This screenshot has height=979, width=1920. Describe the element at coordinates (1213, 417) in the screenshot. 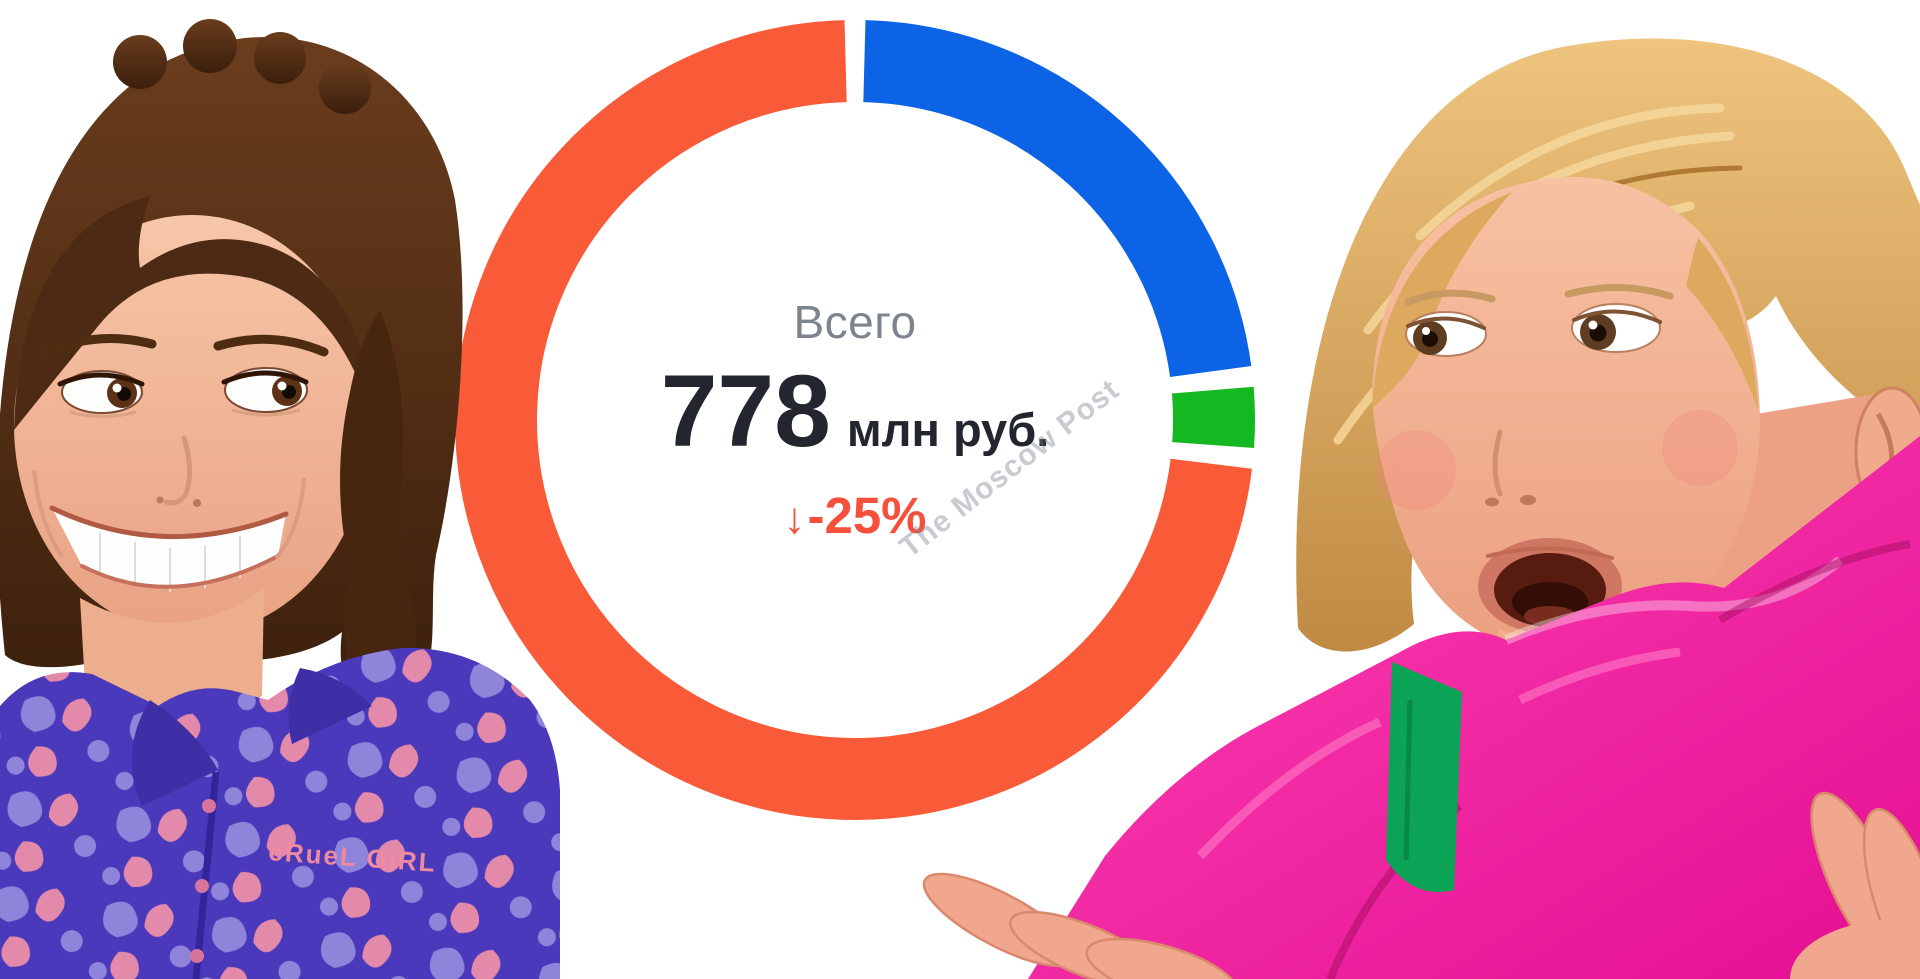

I see `segment-green` at that location.